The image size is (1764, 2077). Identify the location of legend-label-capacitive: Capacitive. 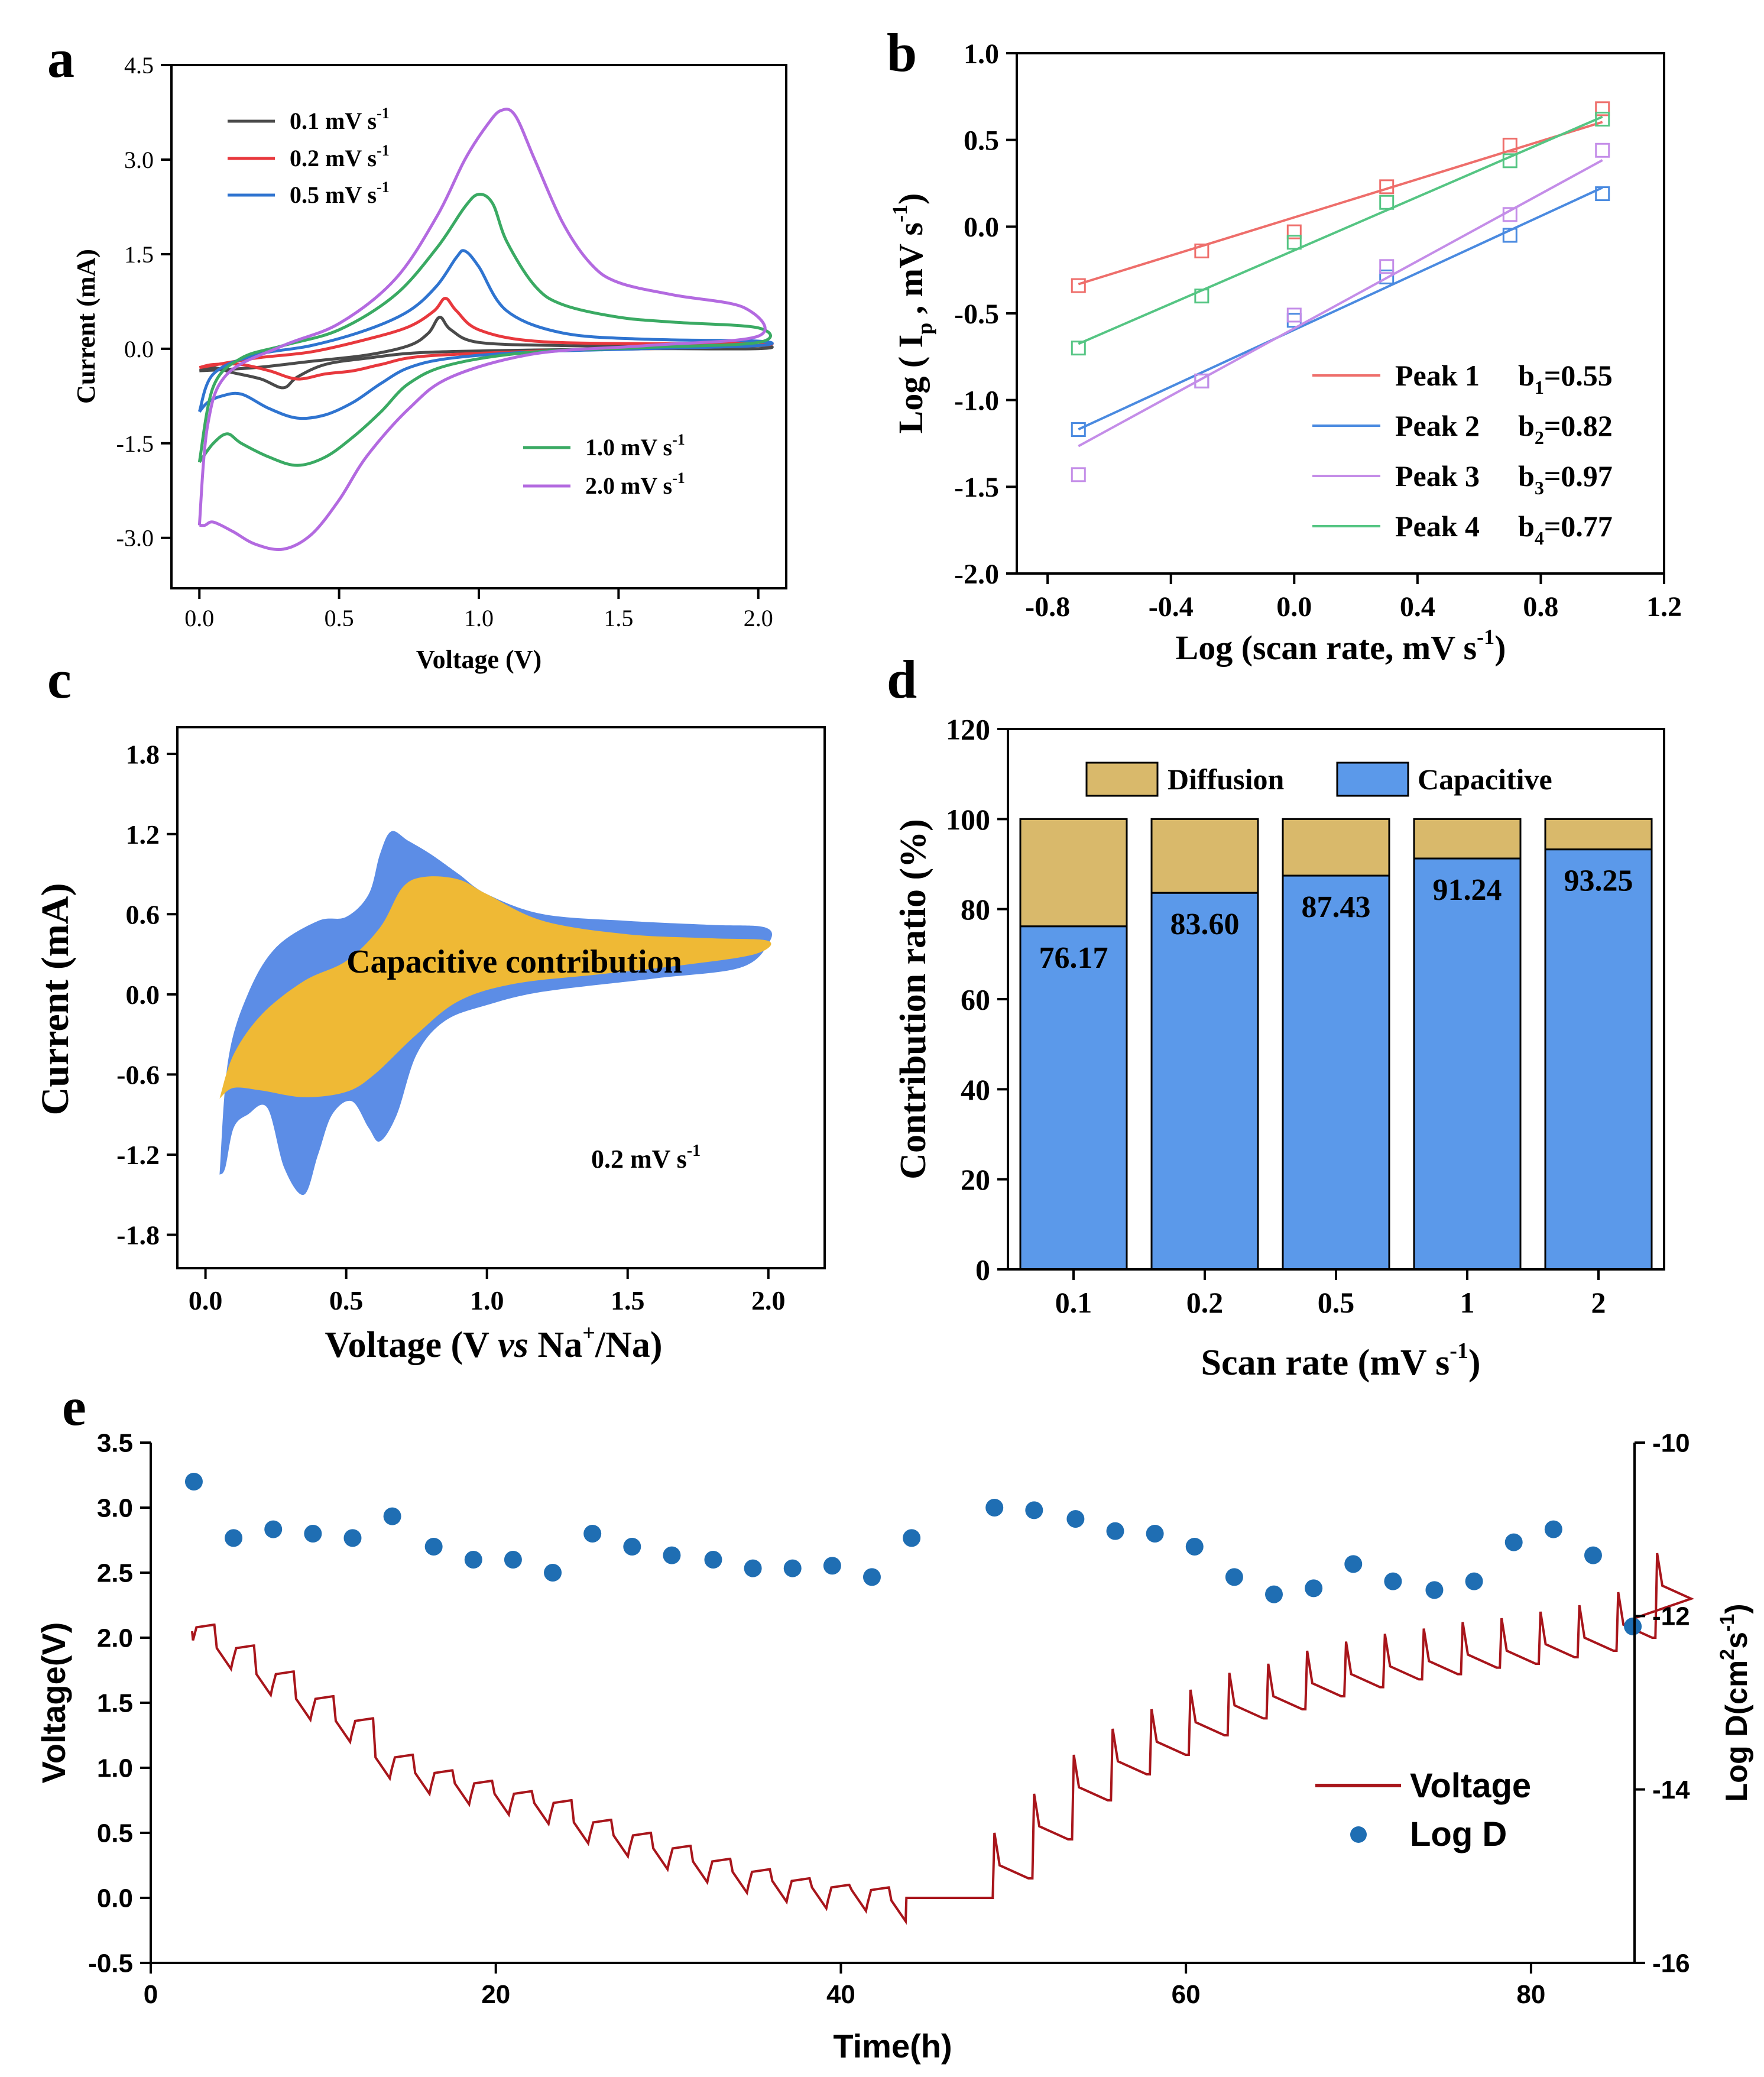
(1485, 779).